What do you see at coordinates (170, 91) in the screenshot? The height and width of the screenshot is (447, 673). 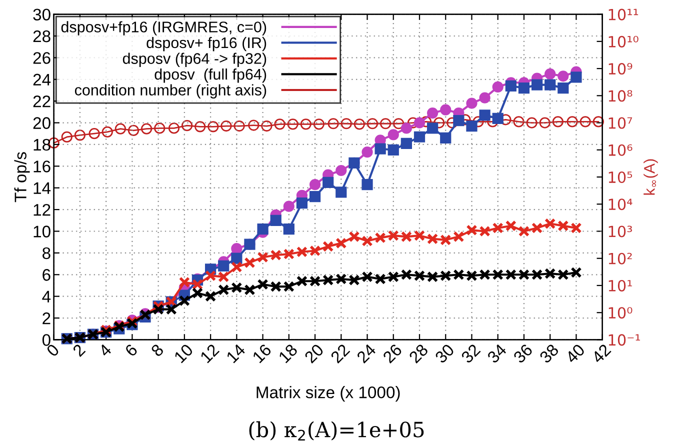 I see `legend-label: condition number (right axis)` at bounding box center [170, 91].